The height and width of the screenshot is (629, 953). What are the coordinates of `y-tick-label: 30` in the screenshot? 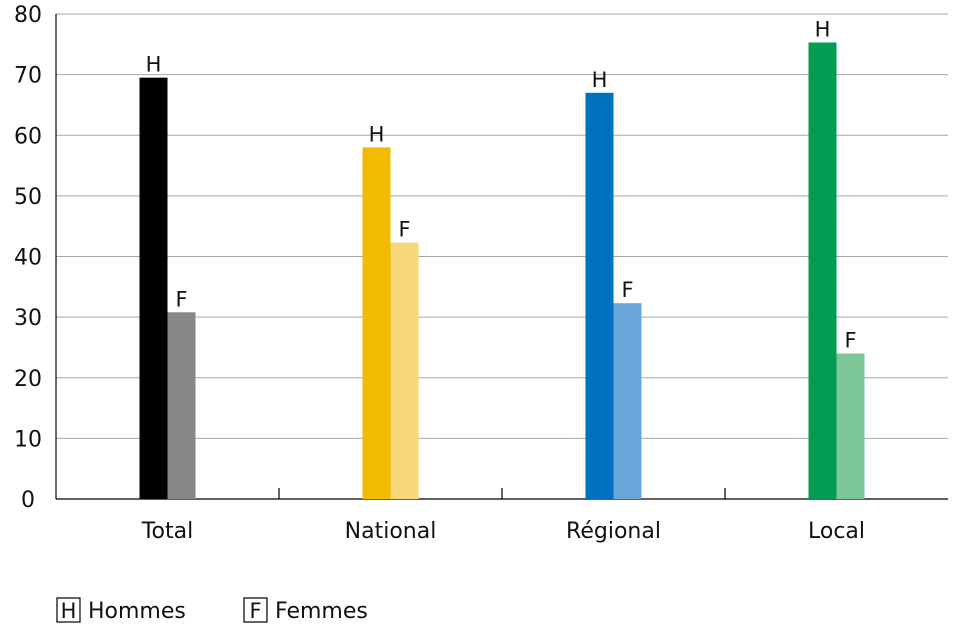 It's located at (28, 318).